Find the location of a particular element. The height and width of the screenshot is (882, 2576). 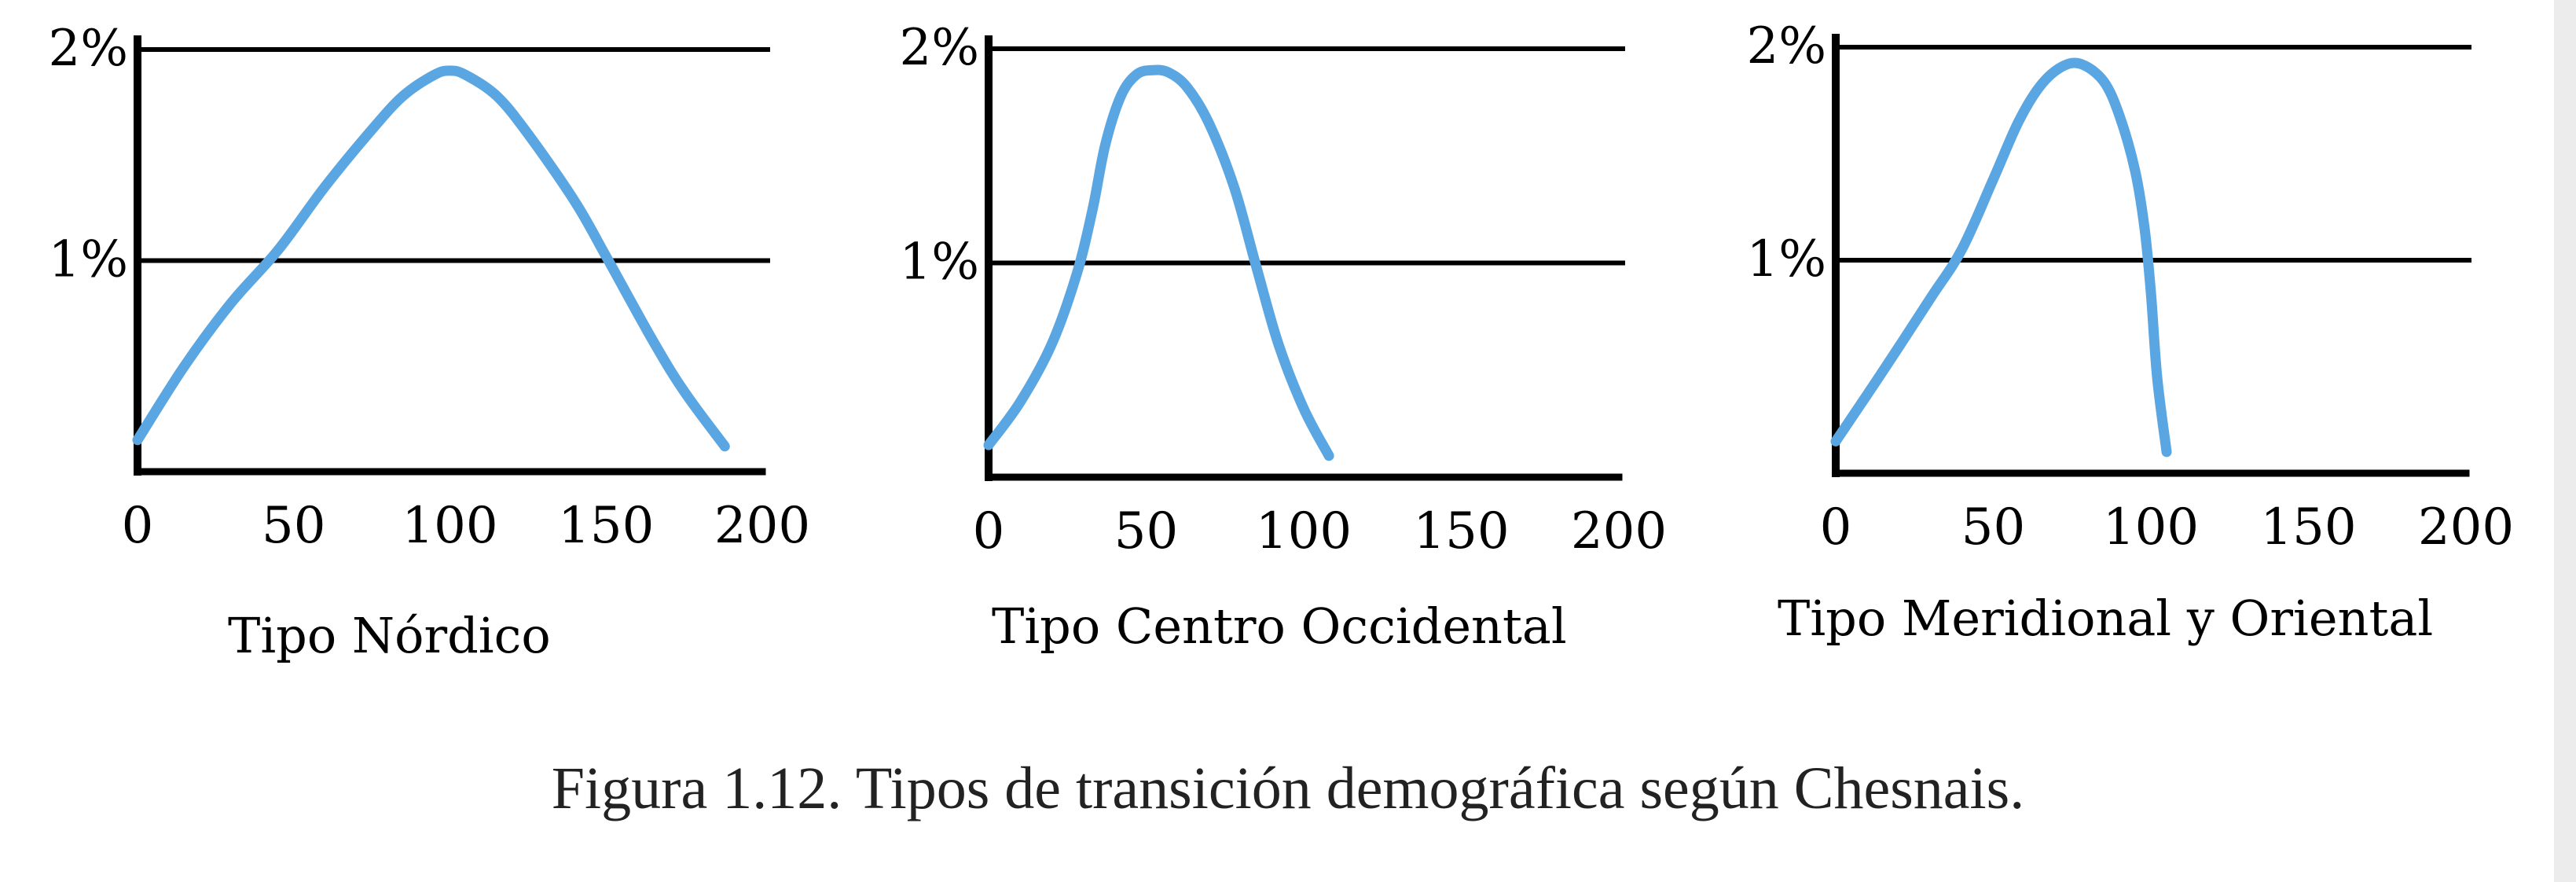

page-edge-shadow is located at coordinates (2565, 441).